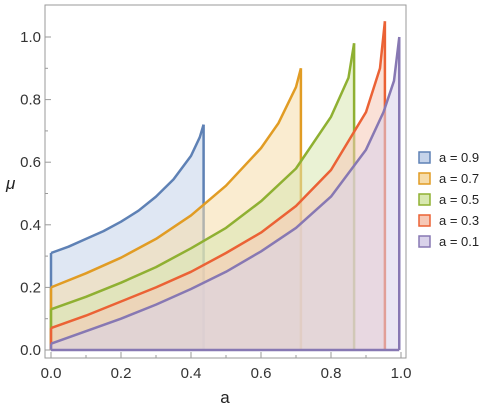 The height and width of the screenshot is (410, 488). What do you see at coordinates (459, 178) in the screenshot?
I see `legend-label: a = 0.7` at bounding box center [459, 178].